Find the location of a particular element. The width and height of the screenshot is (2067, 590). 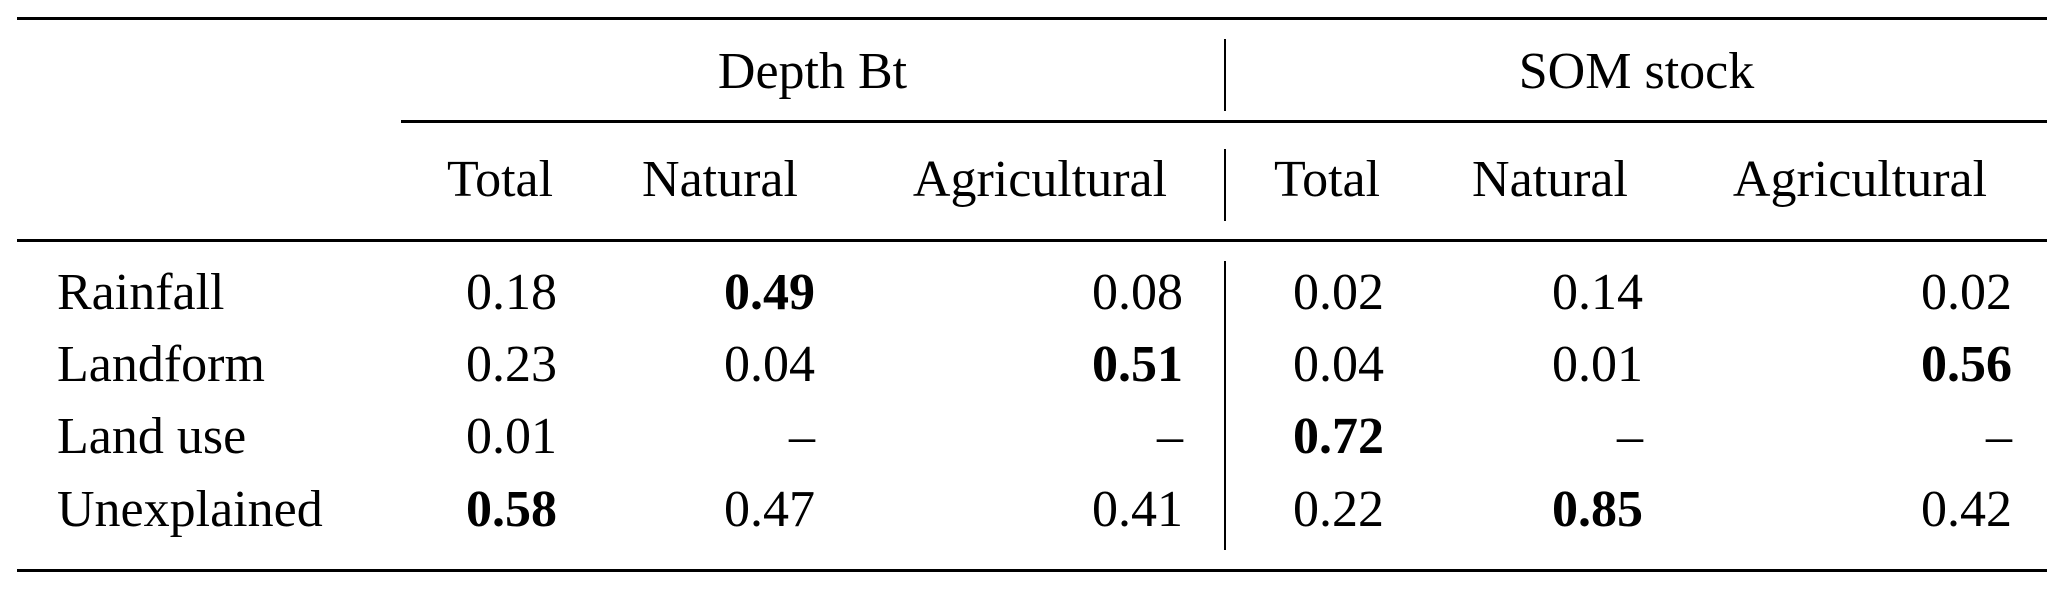

cell-depth-total: 0.58 is located at coordinates (511, 509).